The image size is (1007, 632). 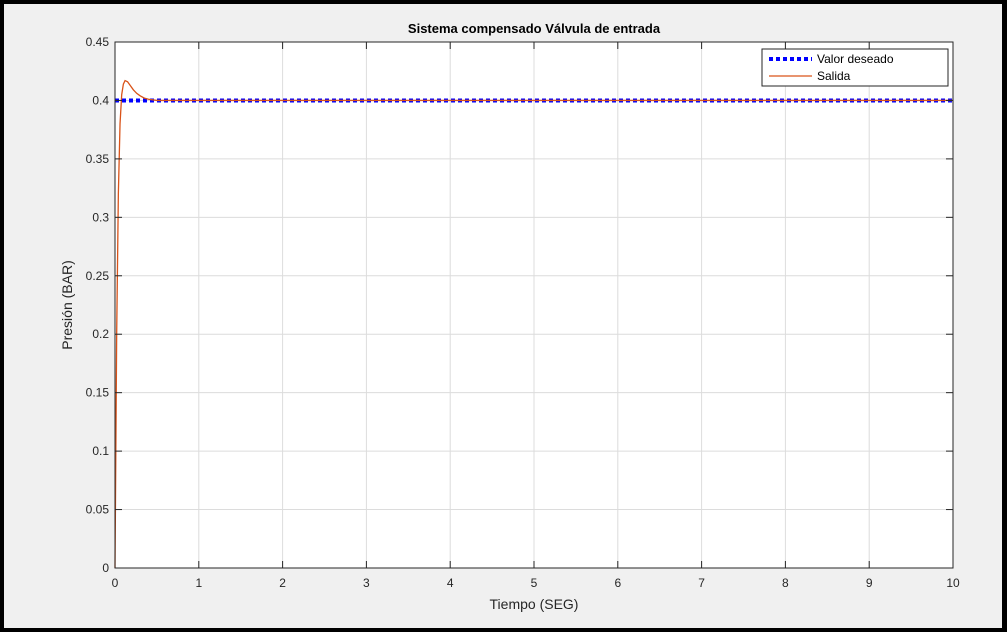 I want to click on x-tick-label: 2, so click(x=282, y=583).